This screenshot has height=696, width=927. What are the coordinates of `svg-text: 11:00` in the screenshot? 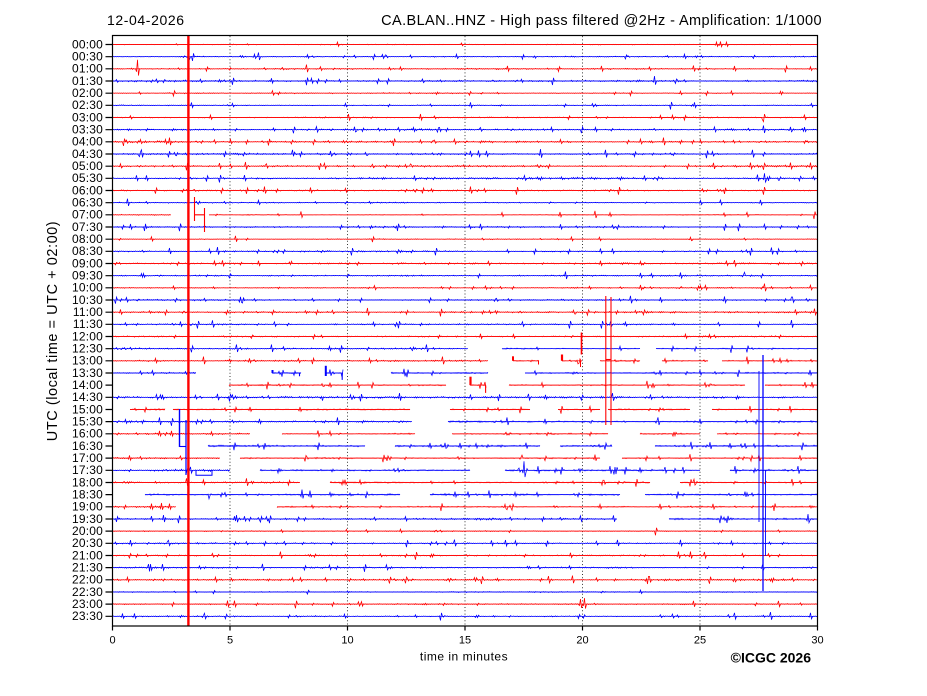 It's located at (88, 312).